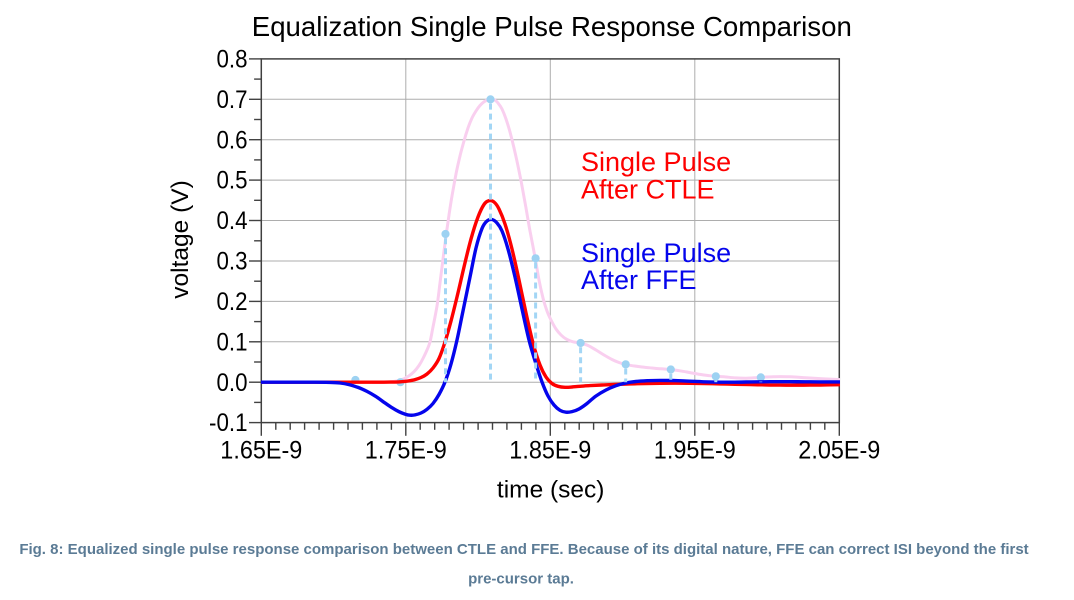 This screenshot has width=1074, height=600. Describe the element at coordinates (232, 181) in the screenshot. I see `svg-text: 0.5` at that location.